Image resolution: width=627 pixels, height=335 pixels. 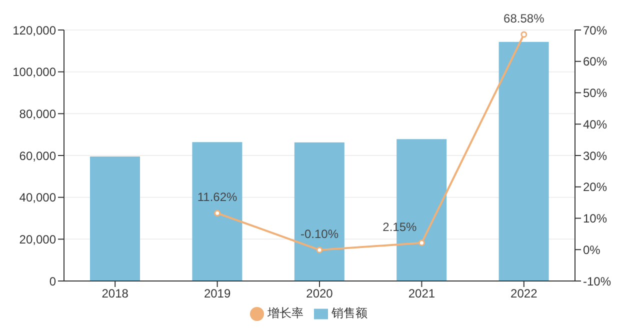 What do you see at coordinates (37, 197) in the screenshot?
I see `y-tick-label: 40,000` at bounding box center [37, 197].